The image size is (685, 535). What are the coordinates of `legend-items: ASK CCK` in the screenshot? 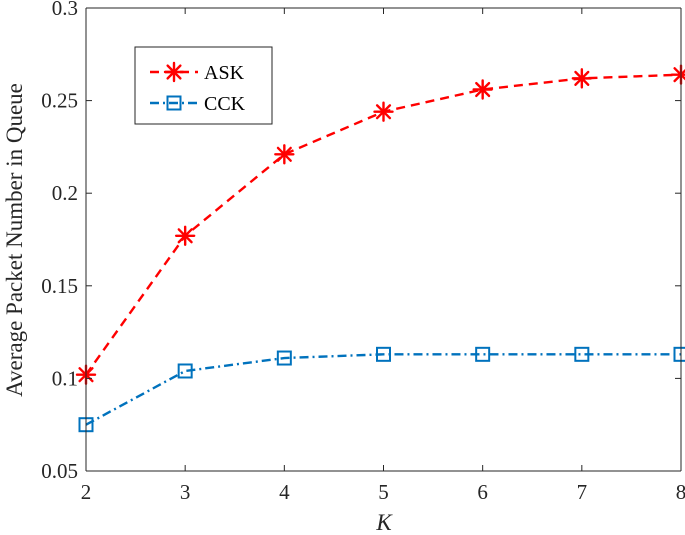 It's located at (198, 88).